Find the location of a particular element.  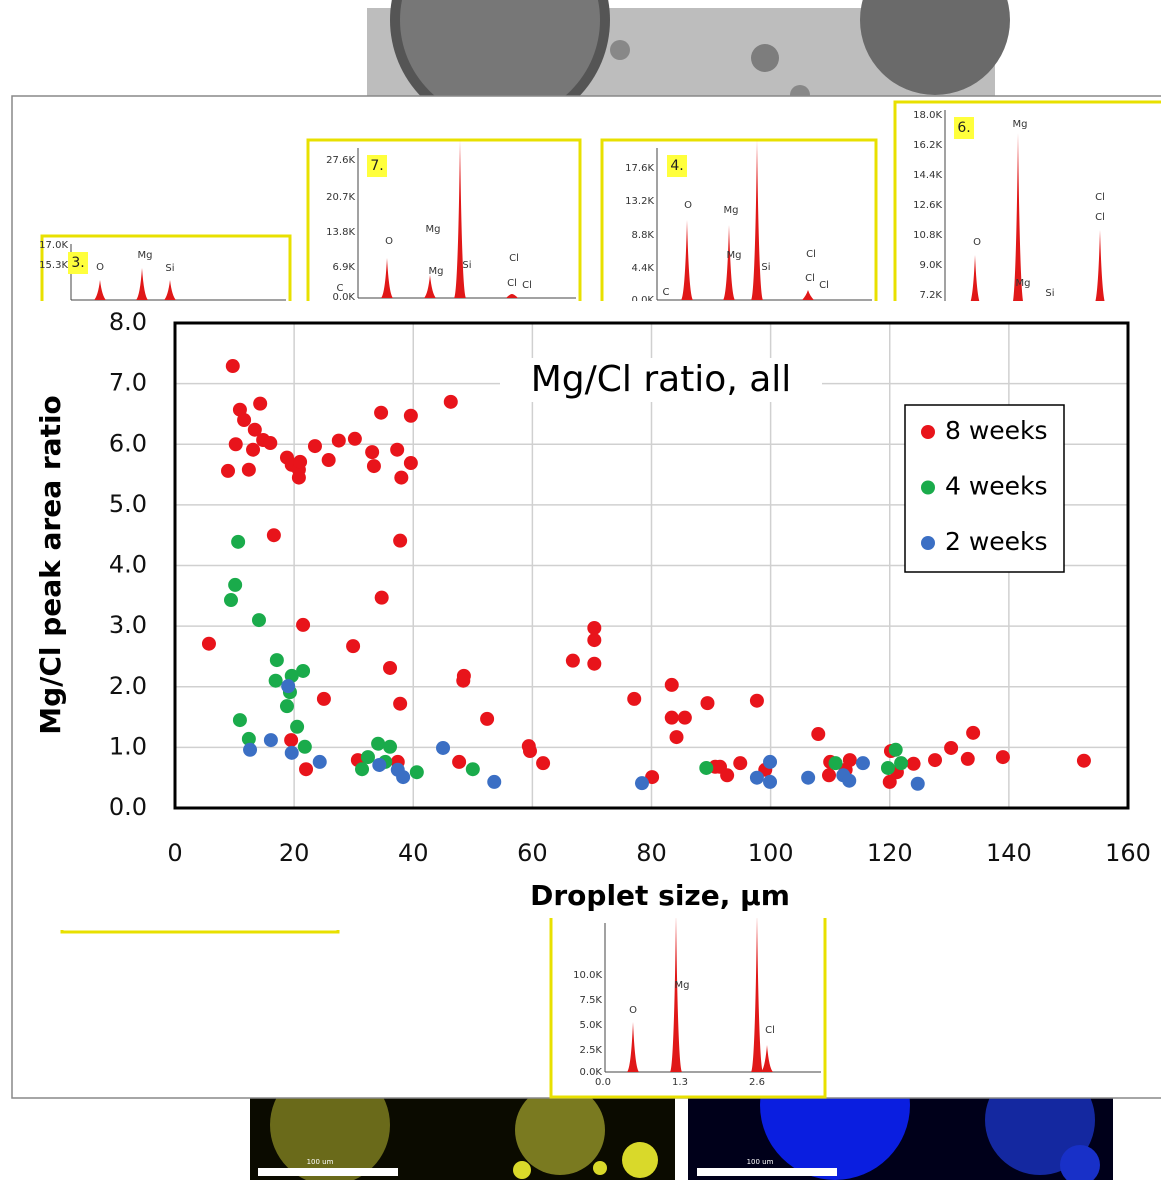

inset-y-tick: 17.6K is located at coordinates (639, 168).